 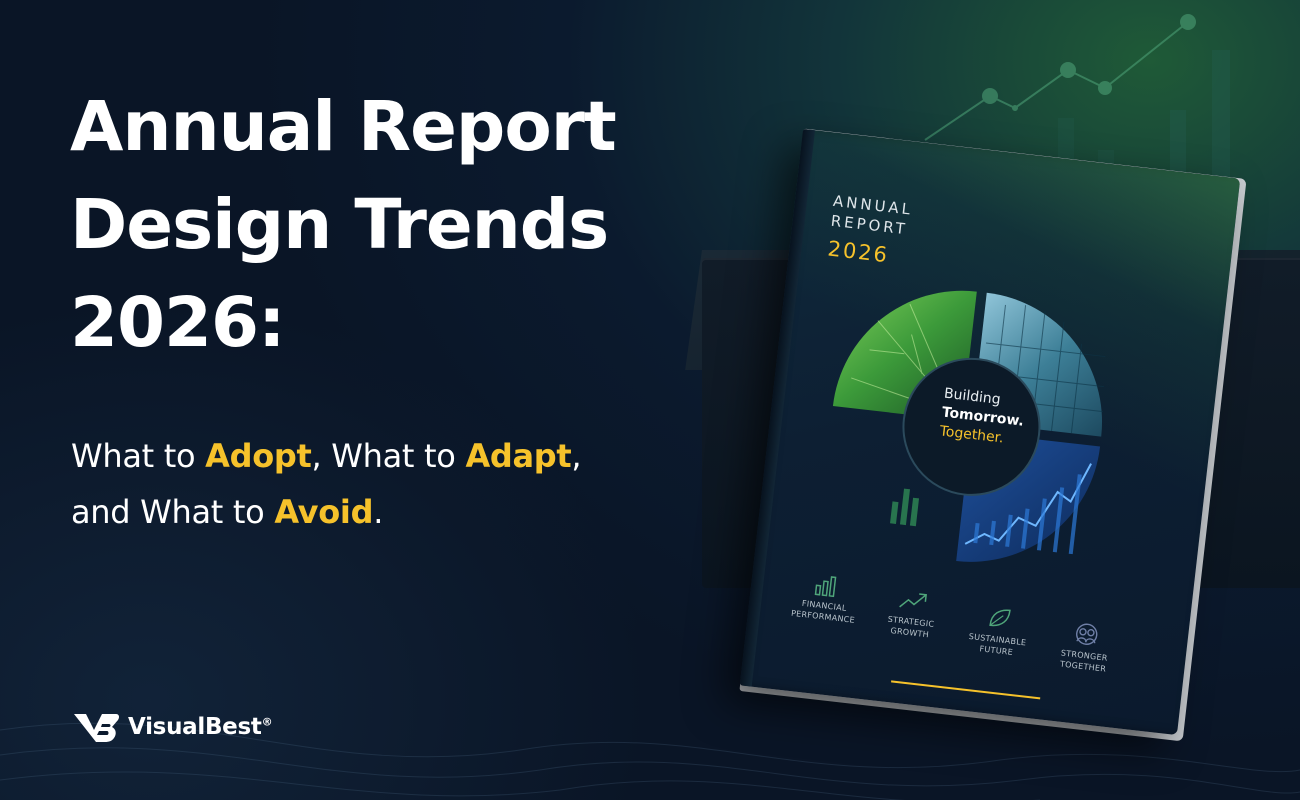 What do you see at coordinates (227, 512) in the screenshot?
I see `subheadline-line-2: and What to Avoid.` at bounding box center [227, 512].